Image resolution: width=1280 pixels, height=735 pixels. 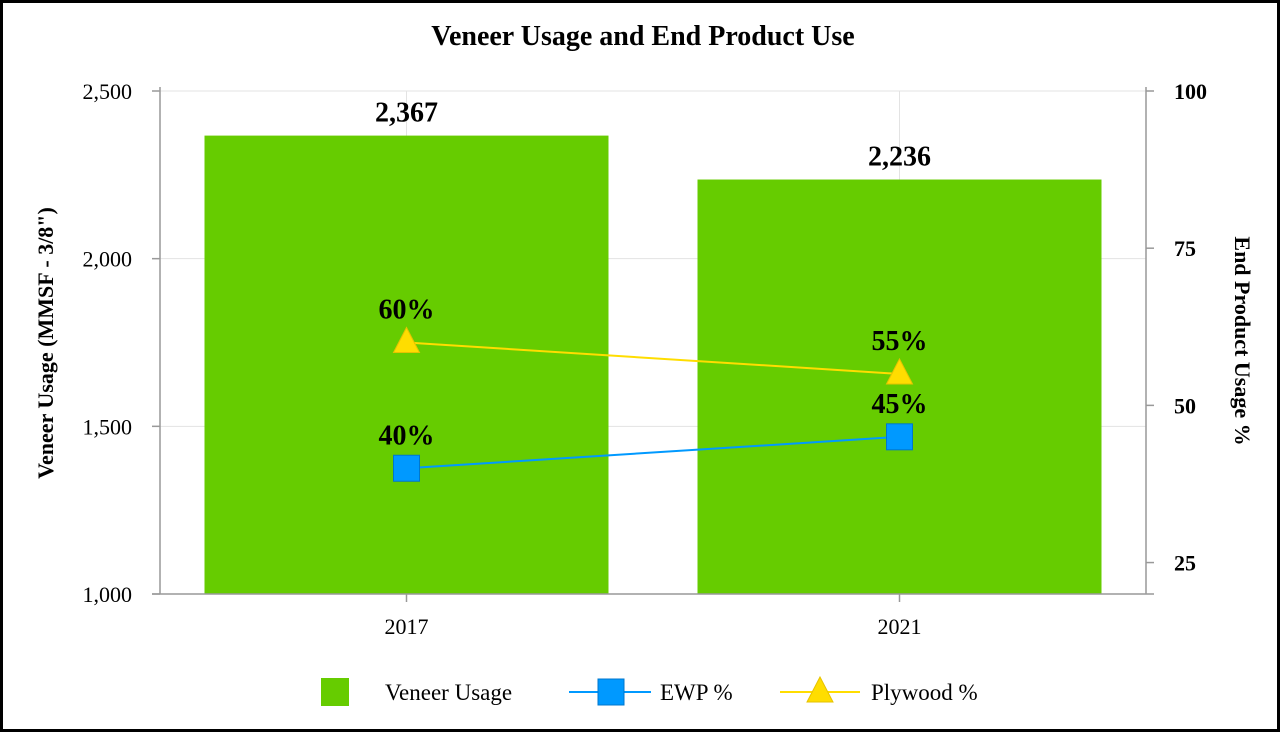 What do you see at coordinates (1190, 91) in the screenshot?
I see `y2-tick-label: 100` at bounding box center [1190, 91].